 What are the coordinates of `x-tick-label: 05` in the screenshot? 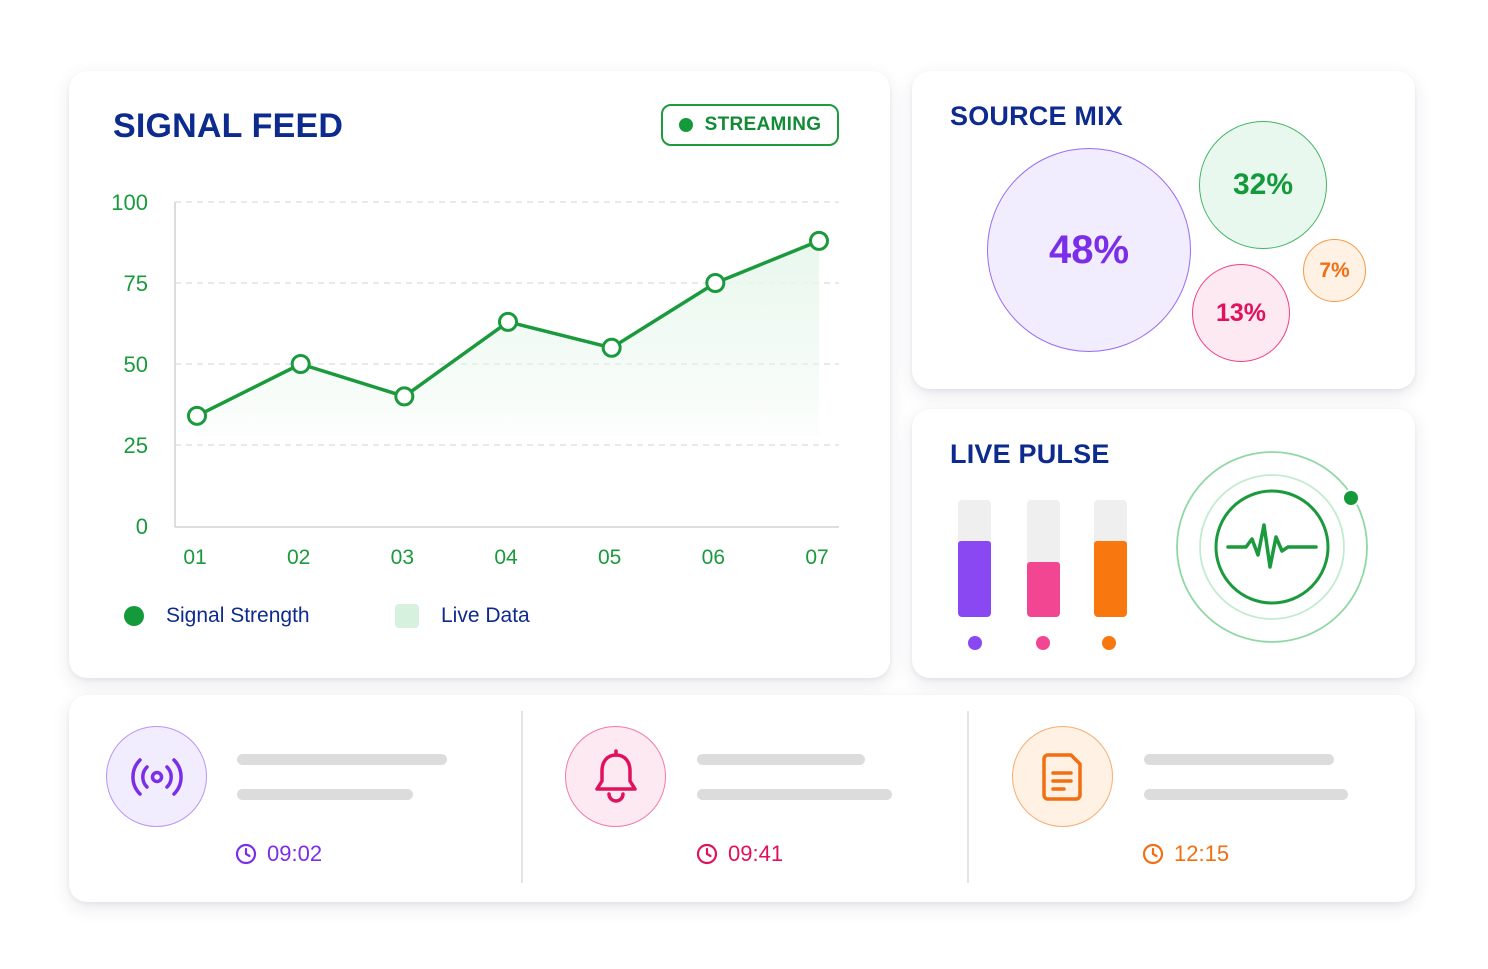 It's located at (609, 557).